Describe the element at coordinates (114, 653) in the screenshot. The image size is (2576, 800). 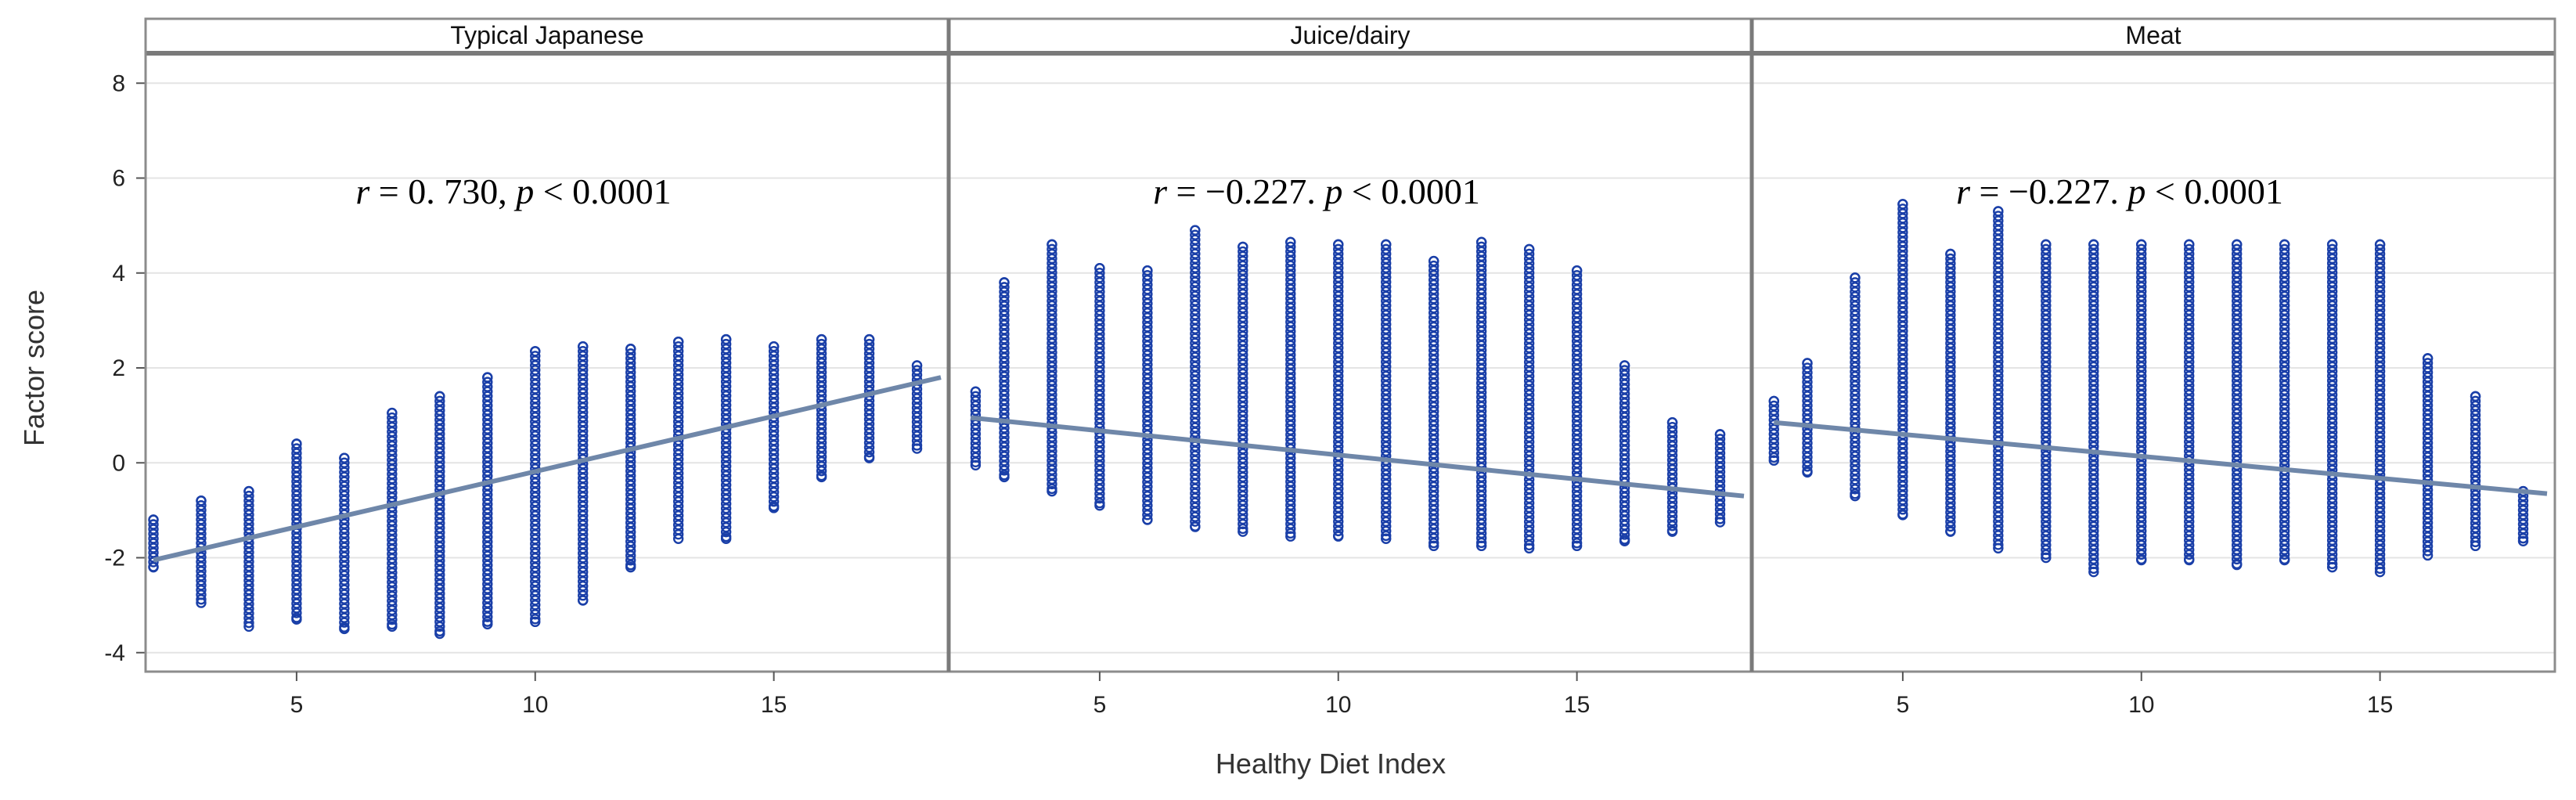
I see `y-tick-label: -4` at that location.